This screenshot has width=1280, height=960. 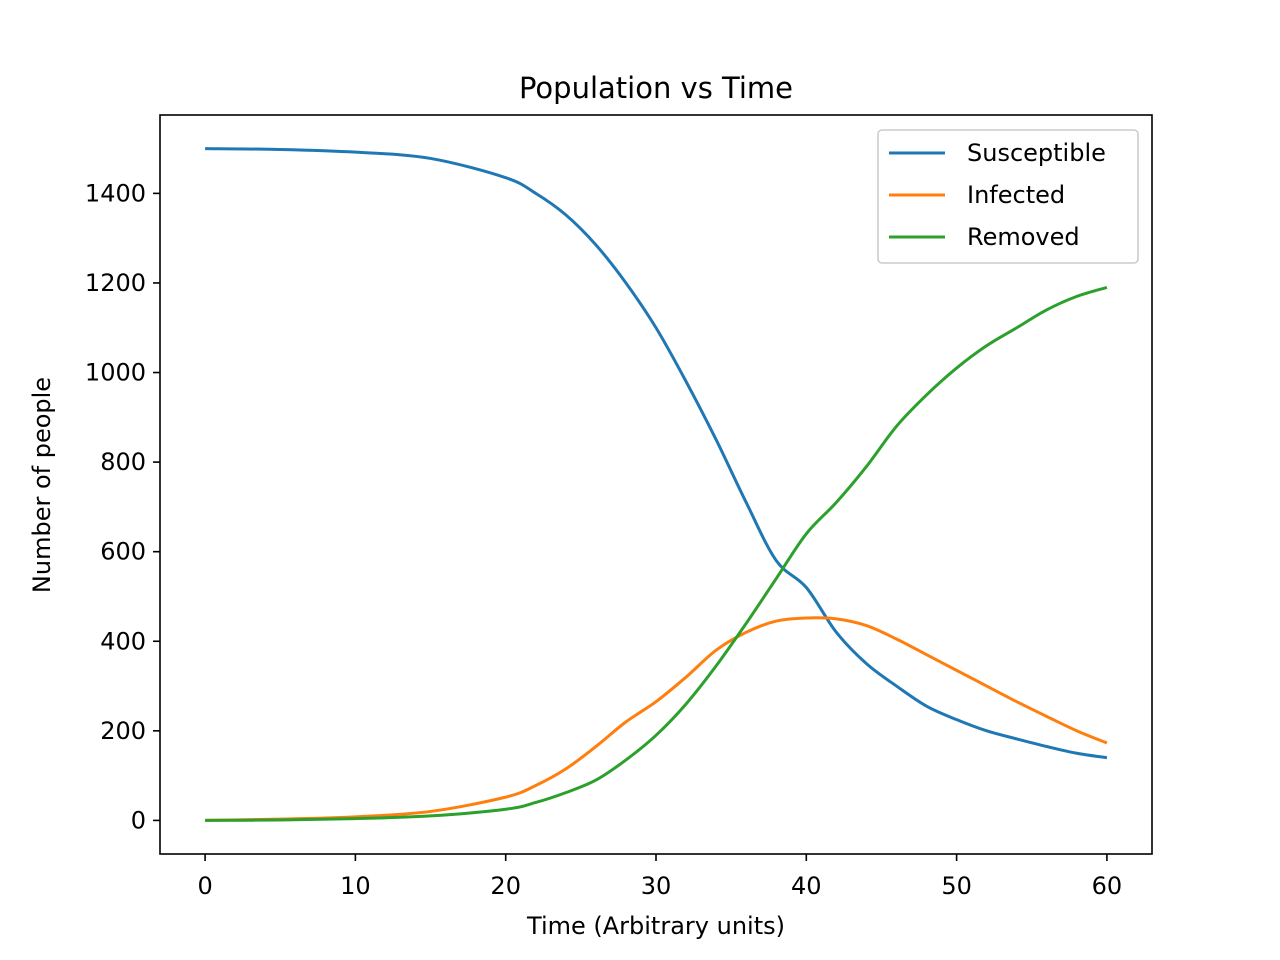 I want to click on y-tick-label: 1000, so click(x=115, y=373).